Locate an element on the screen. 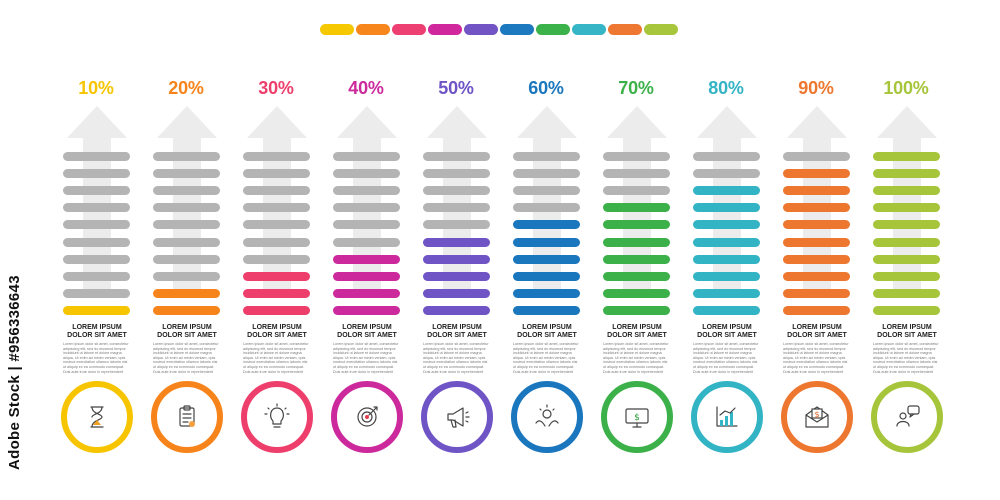 The image size is (1000, 500). percent-label: 60% is located at coordinates (546, 88).